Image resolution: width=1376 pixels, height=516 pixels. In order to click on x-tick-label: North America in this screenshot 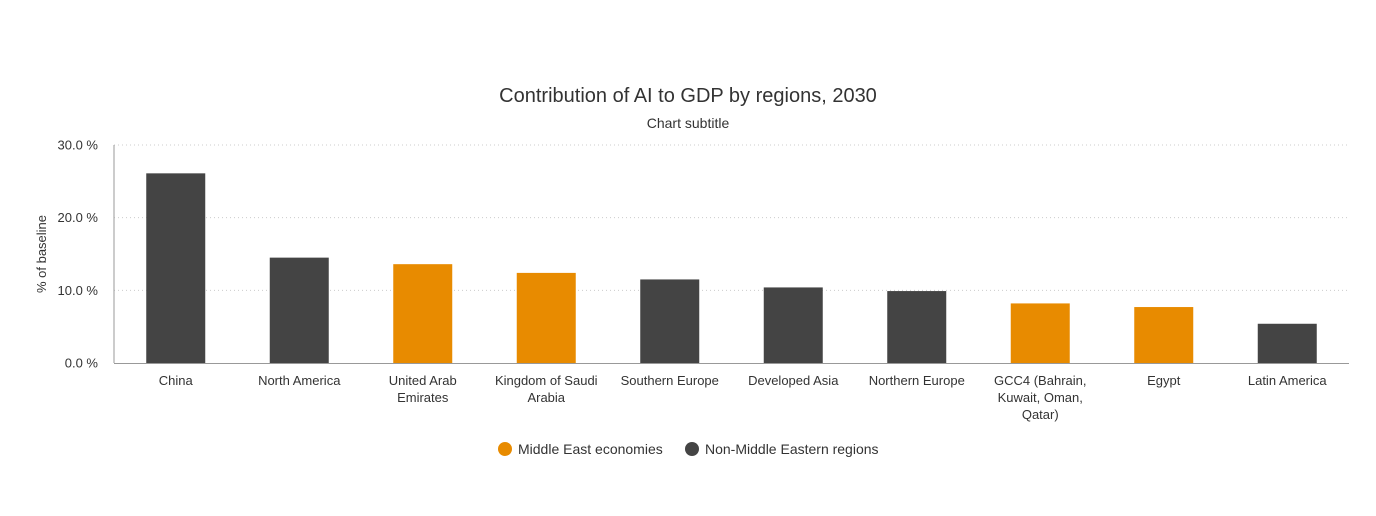, I will do `click(299, 380)`.